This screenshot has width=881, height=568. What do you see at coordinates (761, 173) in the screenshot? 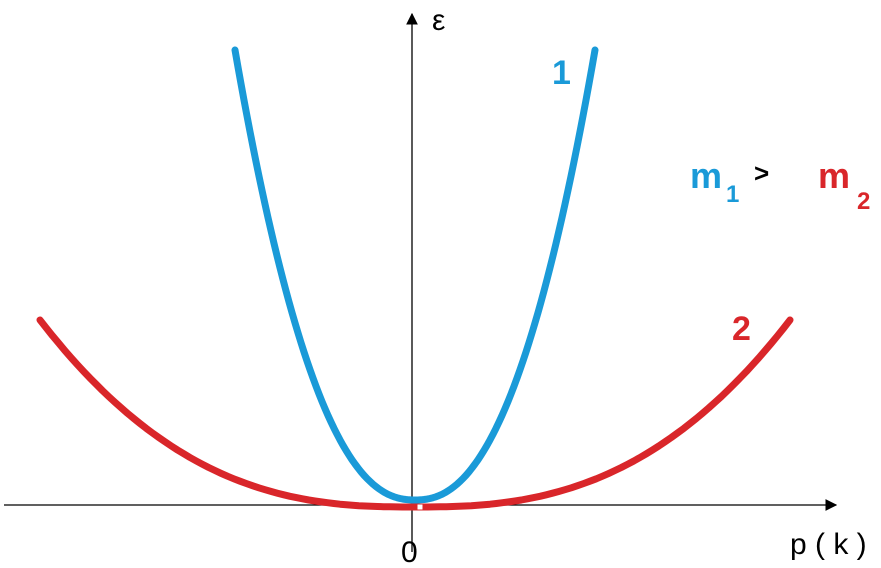
I see `relation-operator: >` at bounding box center [761, 173].